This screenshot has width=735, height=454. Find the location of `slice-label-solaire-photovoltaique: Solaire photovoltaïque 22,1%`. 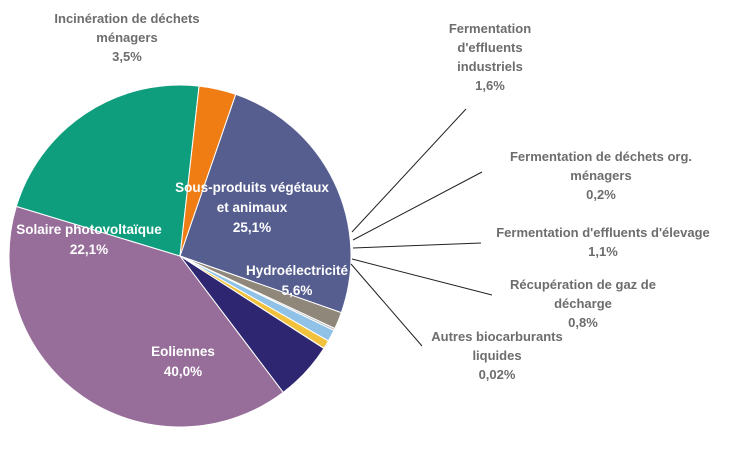

slice-label-solaire-photovoltaique: Solaire photovoltaïque 22,1% is located at coordinates (89, 239).